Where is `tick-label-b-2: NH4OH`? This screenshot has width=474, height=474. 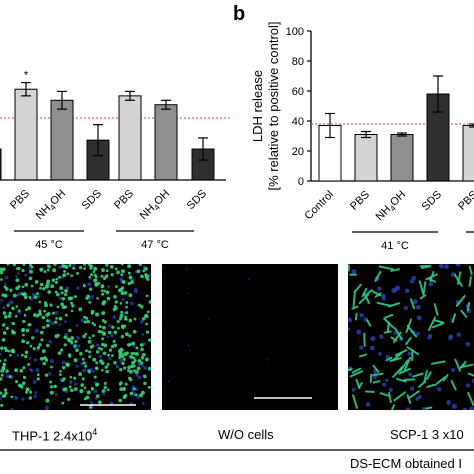 tick-label-b-2: NH4OH is located at coordinates (392, 207).